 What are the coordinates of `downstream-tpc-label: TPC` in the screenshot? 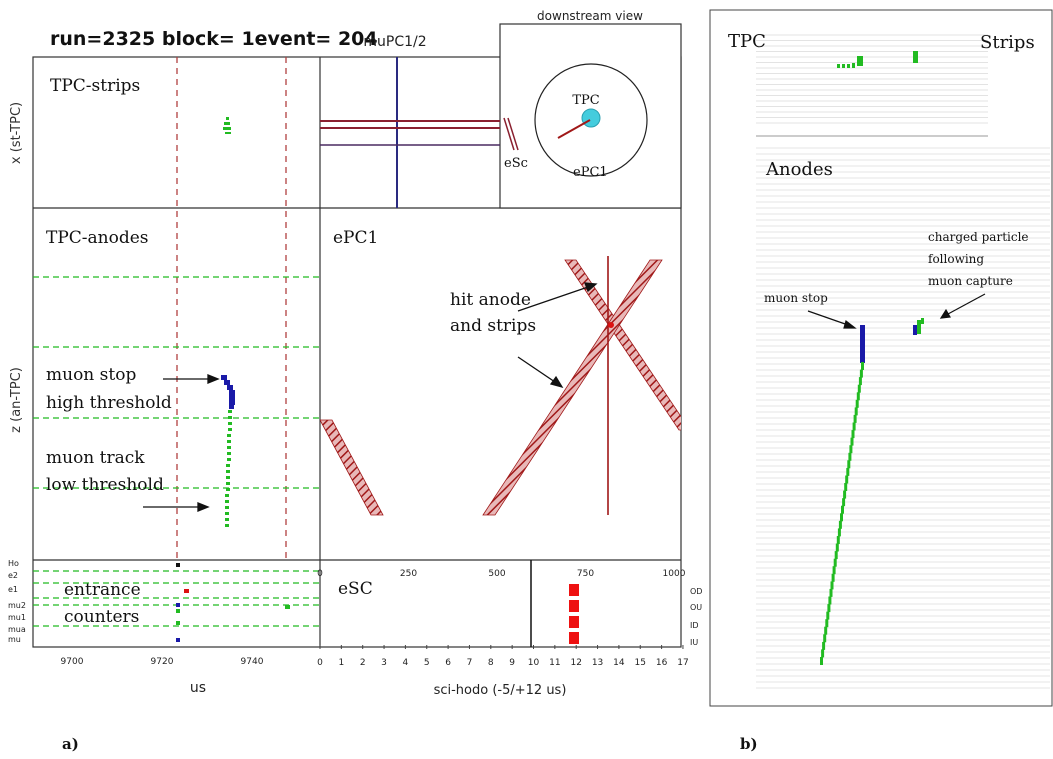 It's located at (585, 100).